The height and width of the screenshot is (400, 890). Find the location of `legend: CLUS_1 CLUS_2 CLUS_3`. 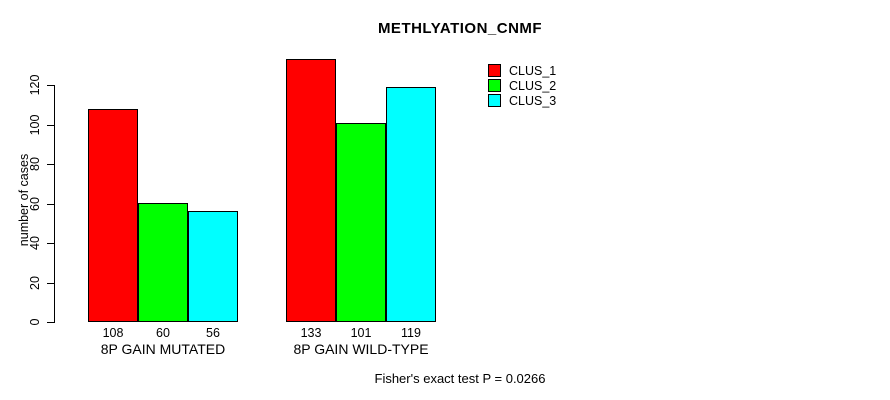

legend: CLUS_1 CLUS_2 CLUS_3 is located at coordinates (522, 85).